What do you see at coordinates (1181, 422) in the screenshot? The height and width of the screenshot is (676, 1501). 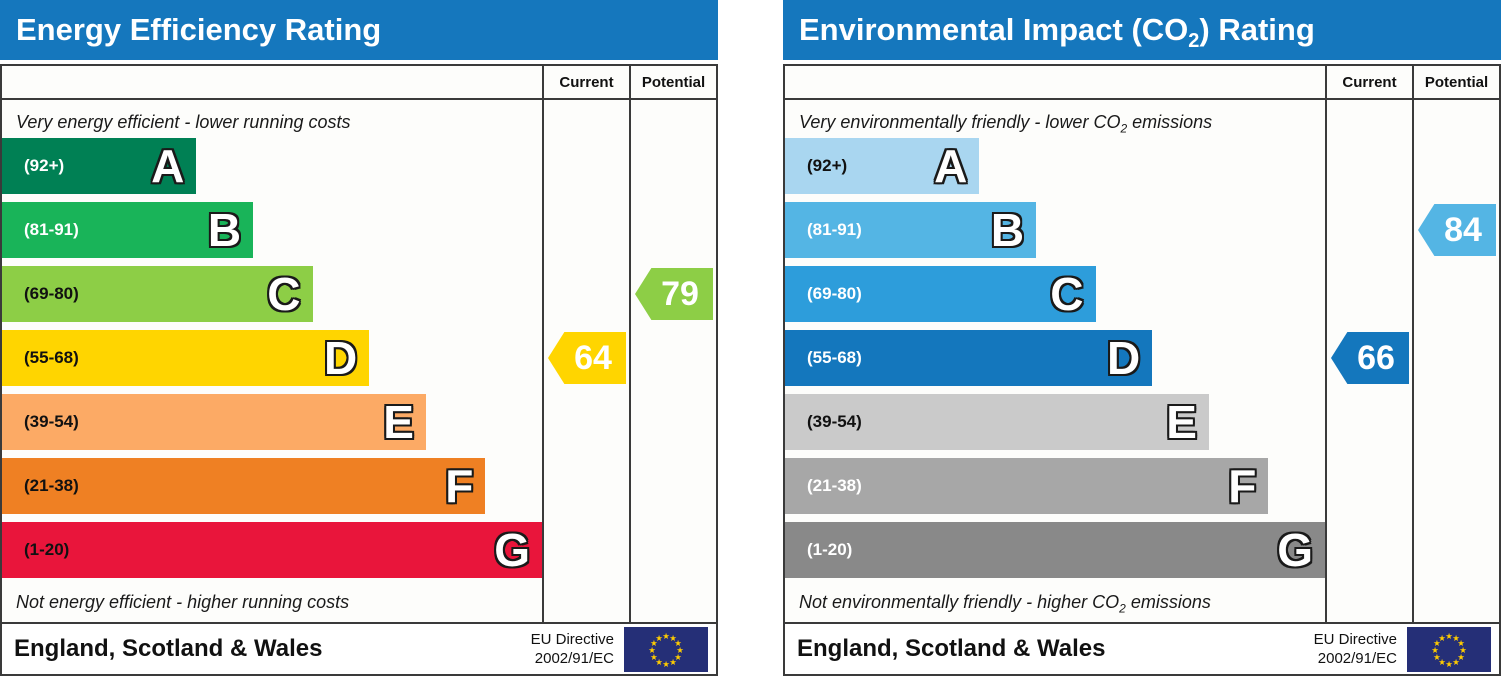 I see `band-letter: E` at bounding box center [1181, 422].